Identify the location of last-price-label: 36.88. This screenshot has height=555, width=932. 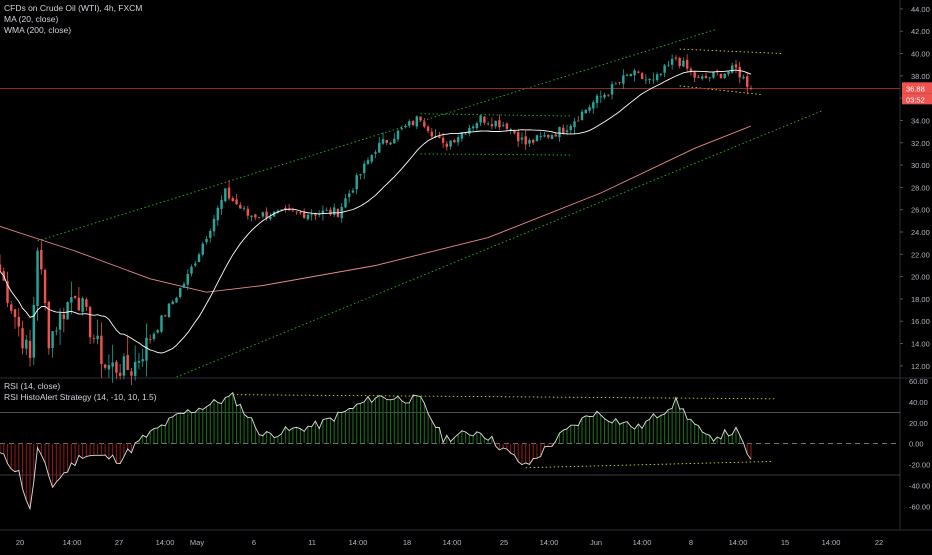
(915, 88).